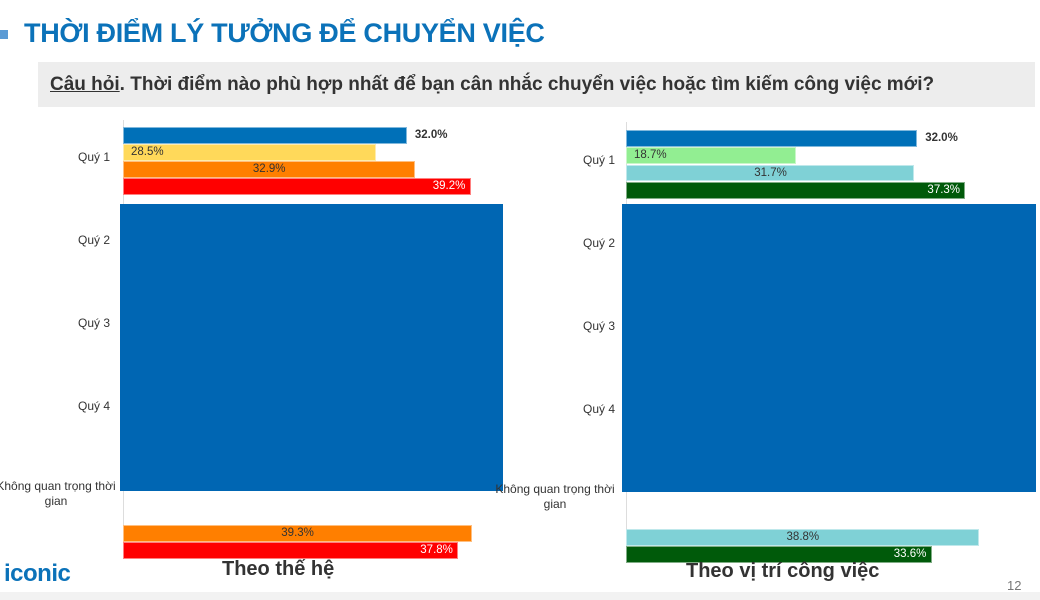 This screenshot has height=600, width=1040. Describe the element at coordinates (37, 573) in the screenshot. I see `iconic-logo: iconic` at that location.